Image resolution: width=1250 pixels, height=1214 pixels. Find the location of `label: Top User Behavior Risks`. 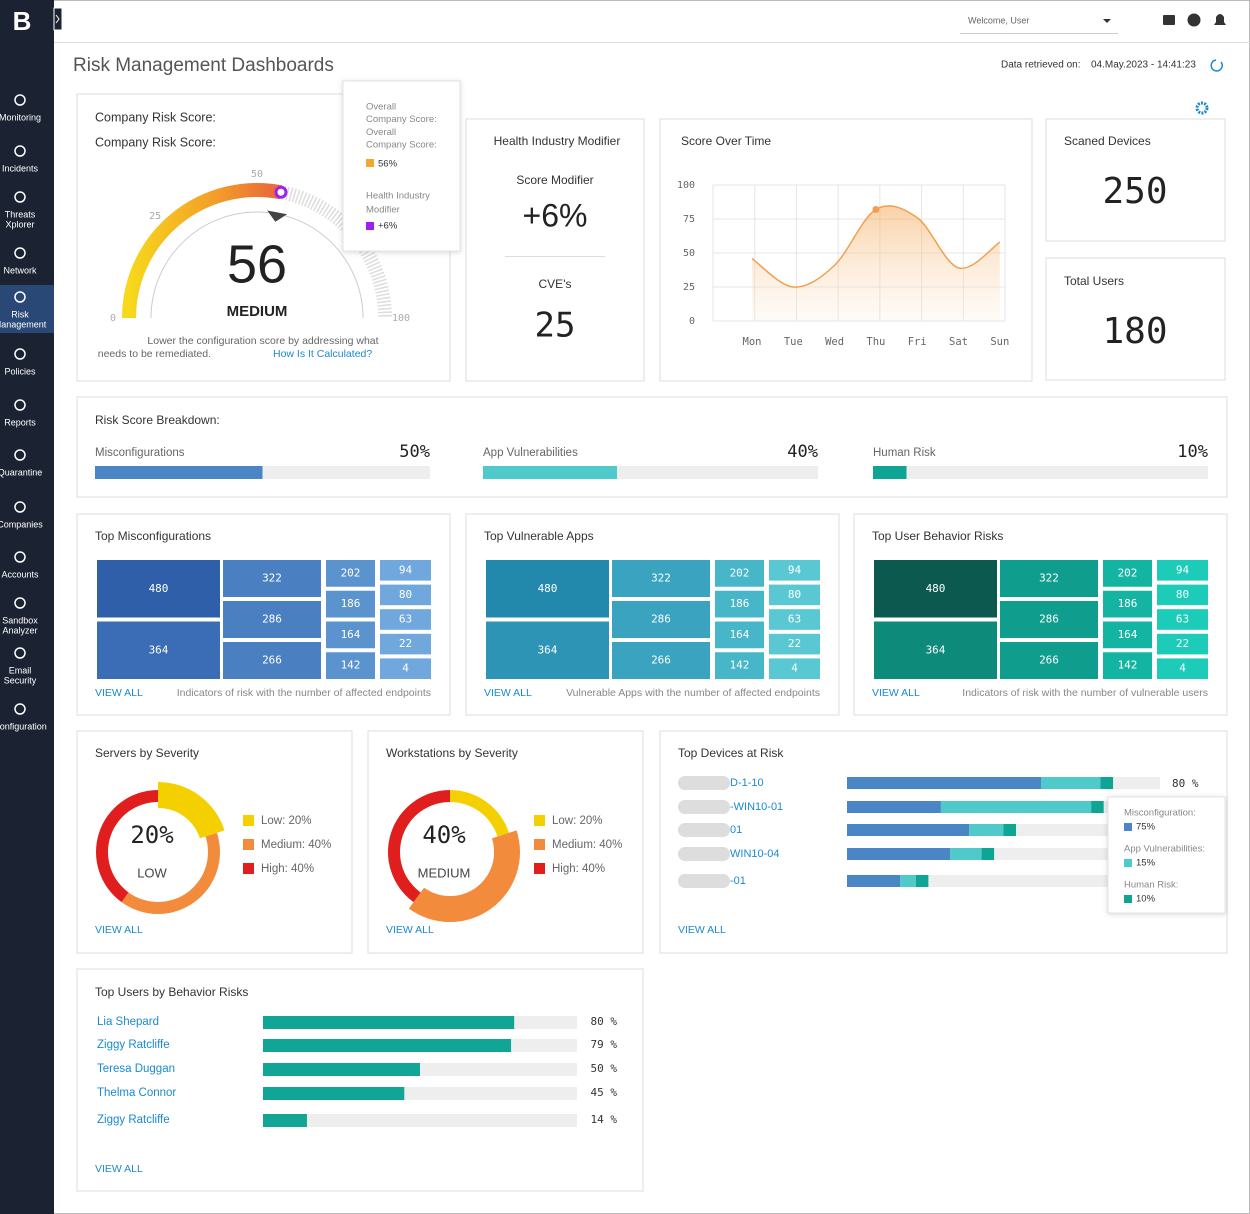

label: Top User Behavior Risks is located at coordinates (937, 536).